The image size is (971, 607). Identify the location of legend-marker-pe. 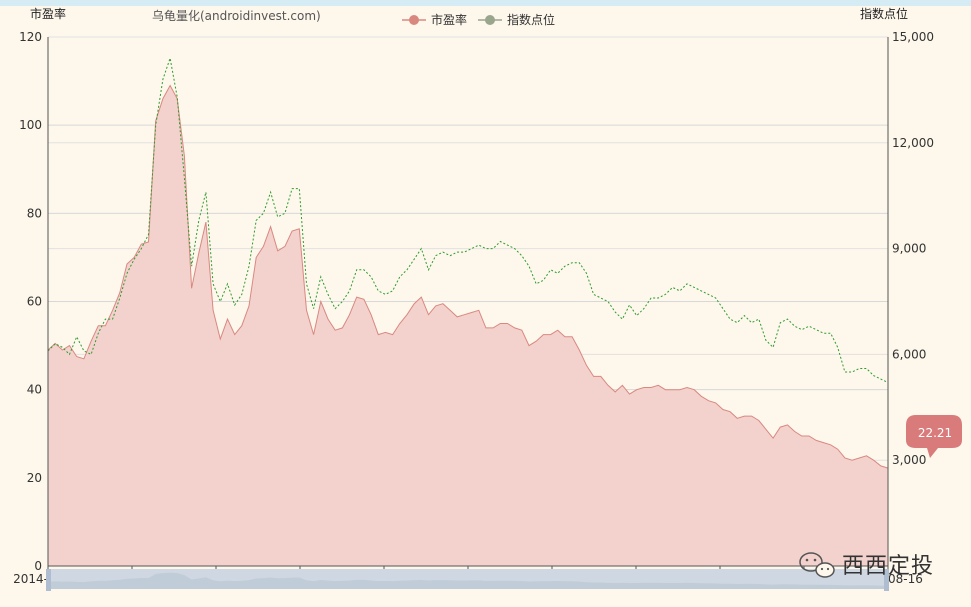
(414, 20).